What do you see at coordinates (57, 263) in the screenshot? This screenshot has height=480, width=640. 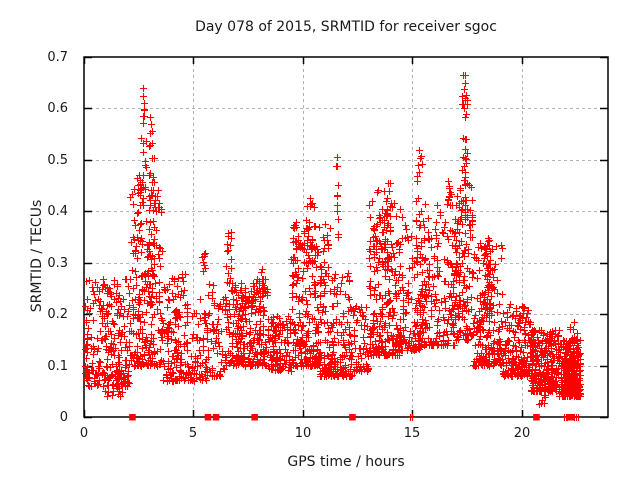 I see `y-tick-label: 0.3` at bounding box center [57, 263].